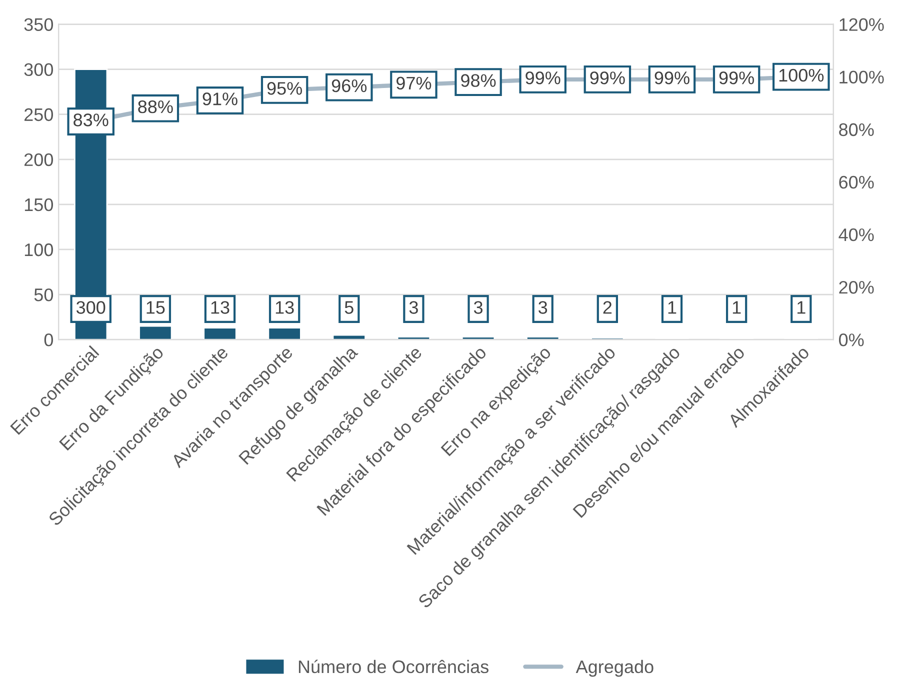  I want to click on data-label: 100%, so click(801, 75).